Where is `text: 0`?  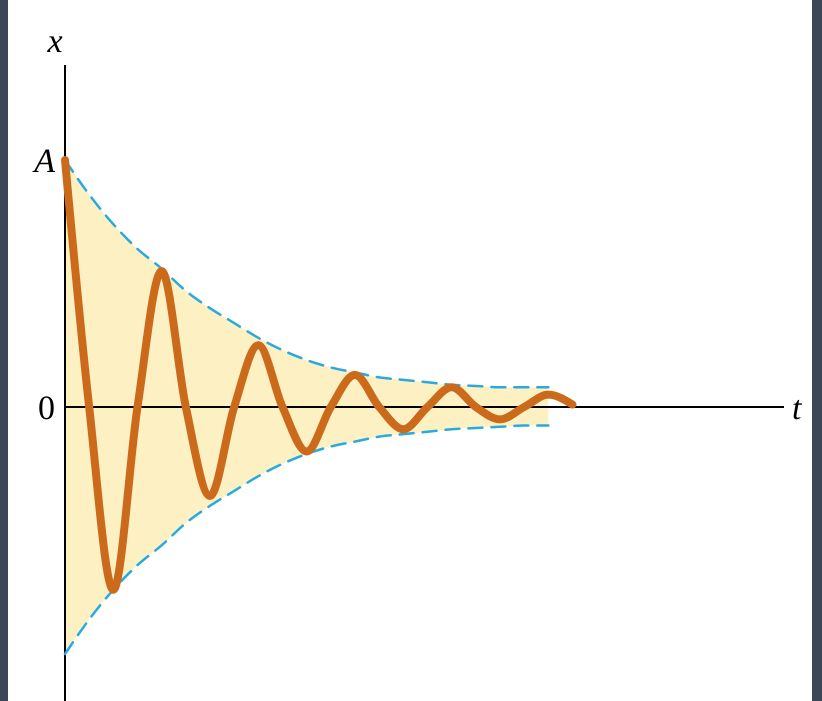 text: 0 is located at coordinates (46, 408).